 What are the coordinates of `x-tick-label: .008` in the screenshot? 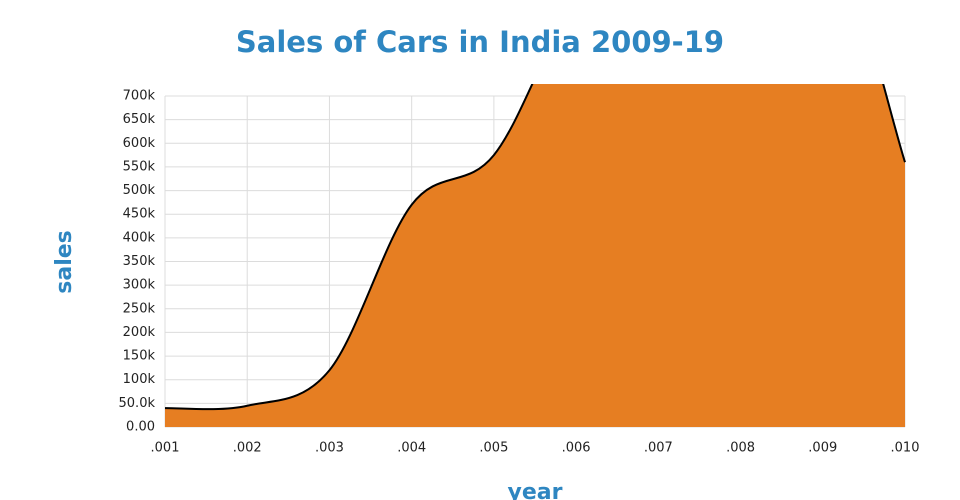 It's located at (740, 448).